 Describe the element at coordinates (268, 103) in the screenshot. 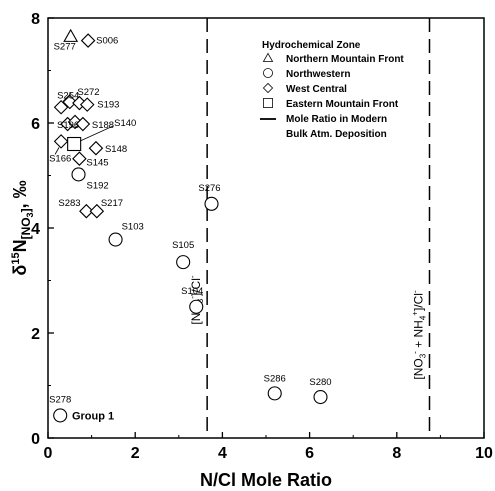

I see `legend-square-swatch` at that location.